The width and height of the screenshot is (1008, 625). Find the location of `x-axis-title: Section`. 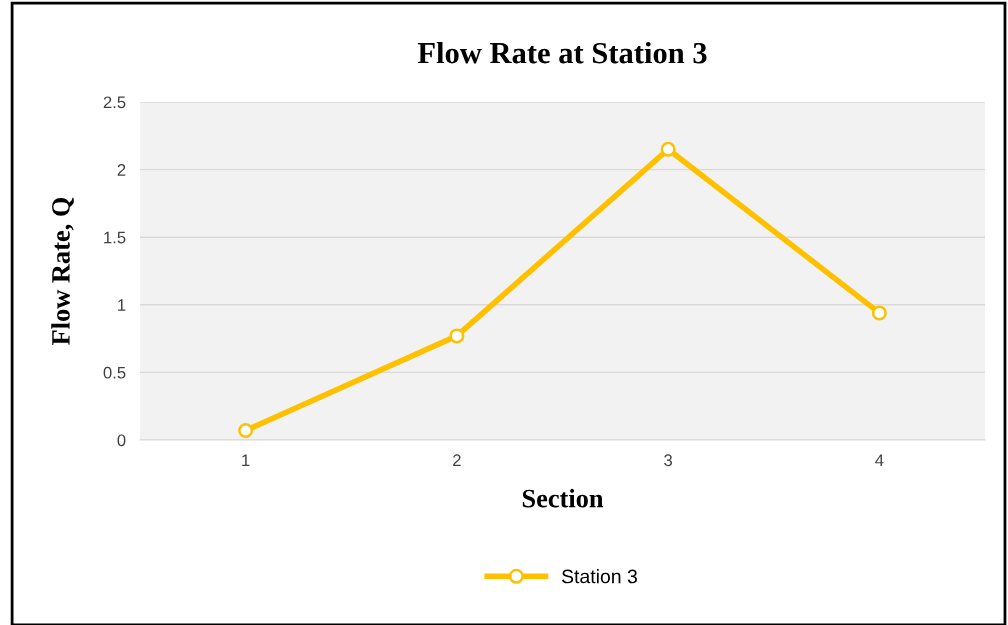

x-axis-title: Section is located at coordinates (563, 498).